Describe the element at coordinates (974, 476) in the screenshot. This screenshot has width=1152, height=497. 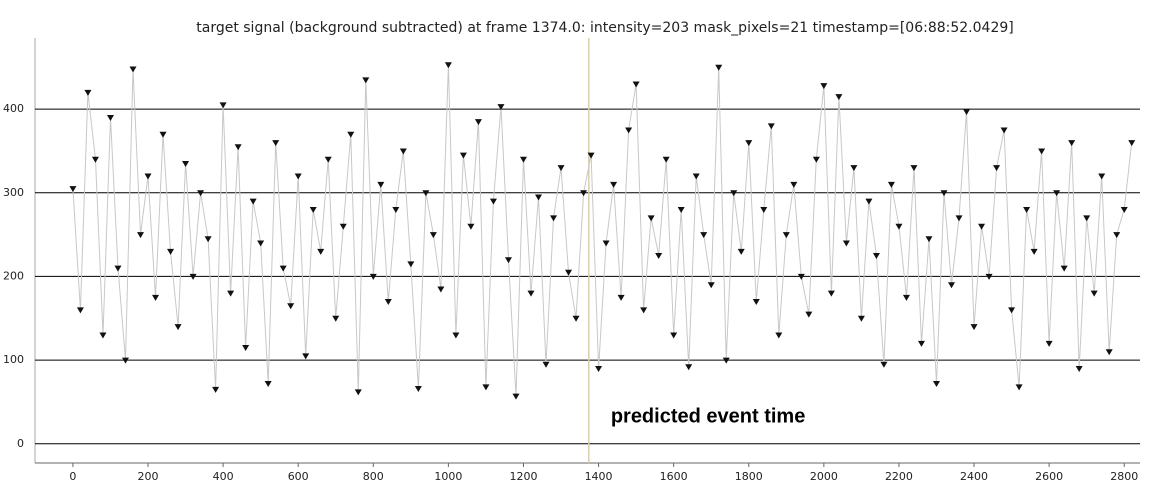
I see `x-tick-label: 2400` at that location.